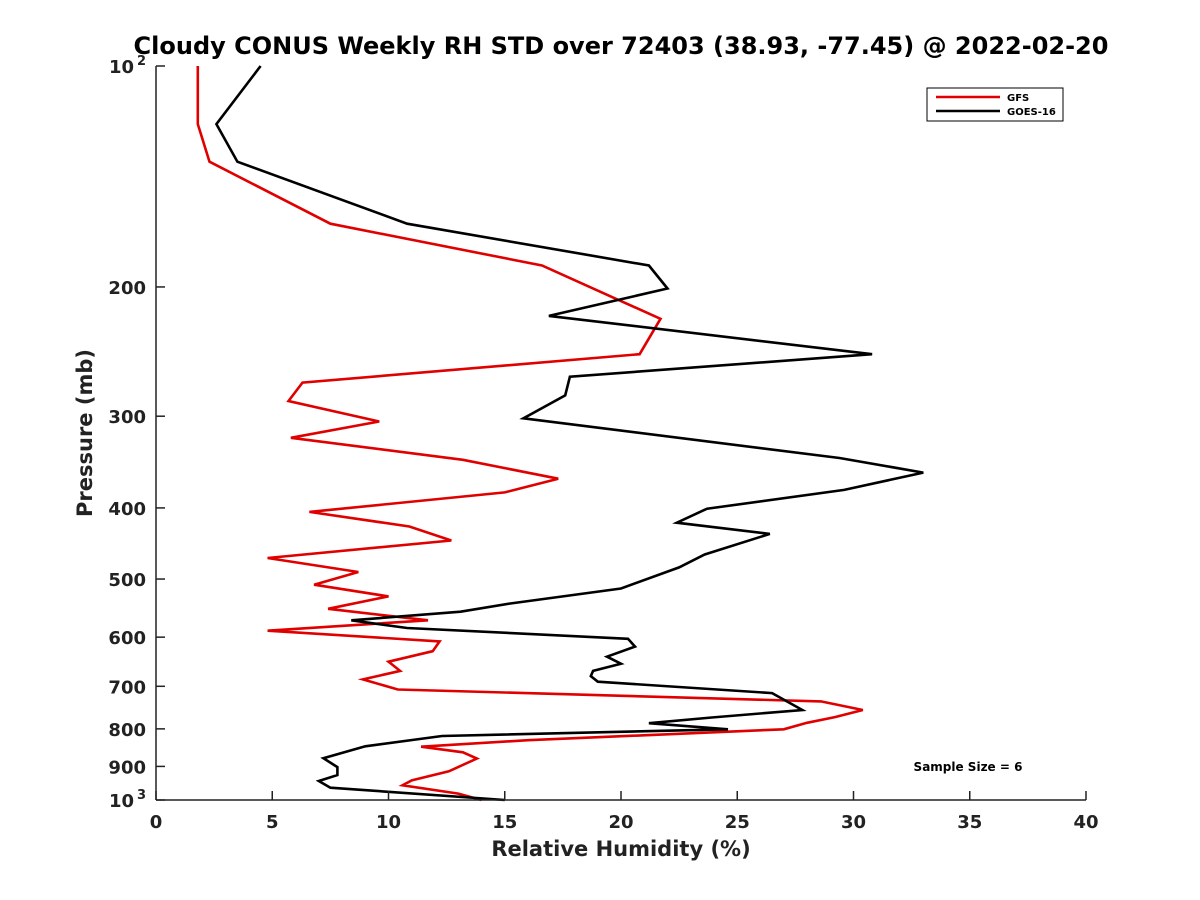 The image size is (1200, 900). What do you see at coordinates (737, 822) in the screenshot?
I see `x-tick-label: 25` at bounding box center [737, 822].